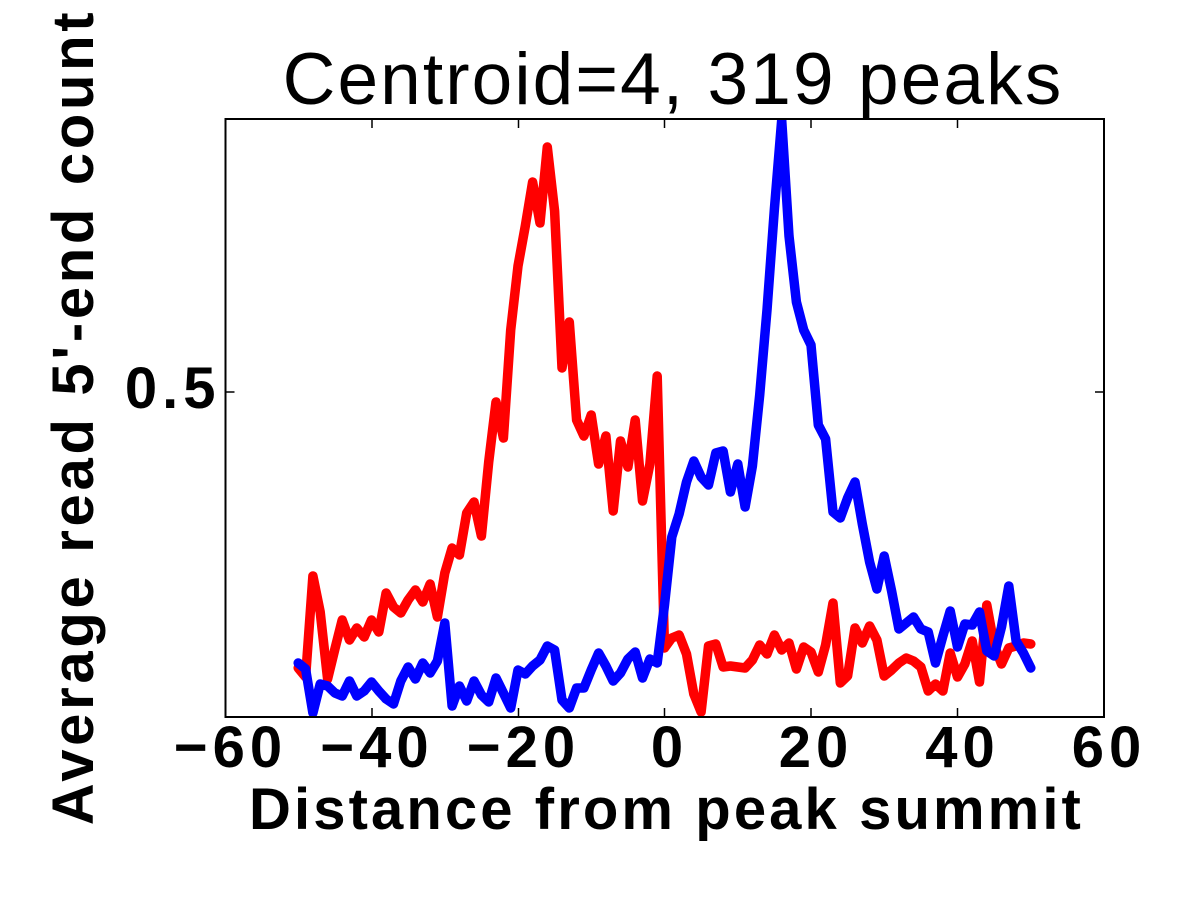 The height and width of the screenshot is (900, 1200). Describe the element at coordinates (673, 79) in the screenshot. I see `svg-text: Centroid=4, 319 peaks` at that location.